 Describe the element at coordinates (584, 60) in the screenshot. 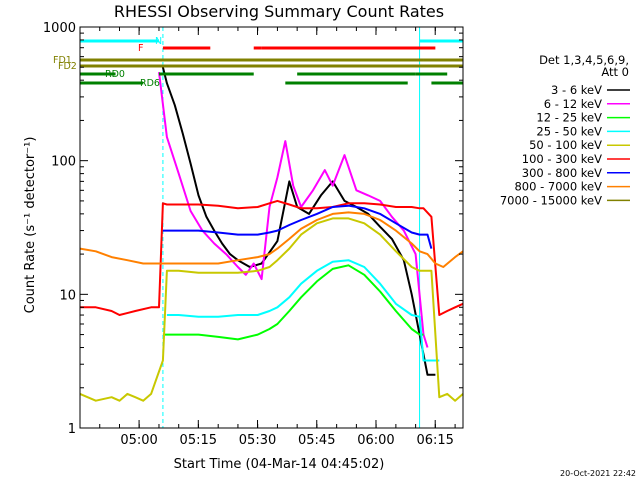

I see `legend-header-0: Det 1,3,4,5,6,9,` at that location.